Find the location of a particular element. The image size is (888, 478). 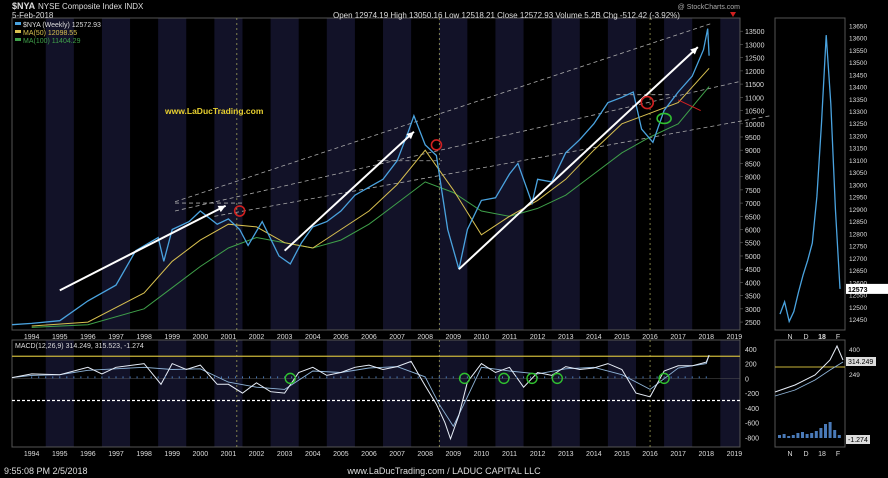

inset-y-tick-label: 13600 is located at coordinates (858, 39).